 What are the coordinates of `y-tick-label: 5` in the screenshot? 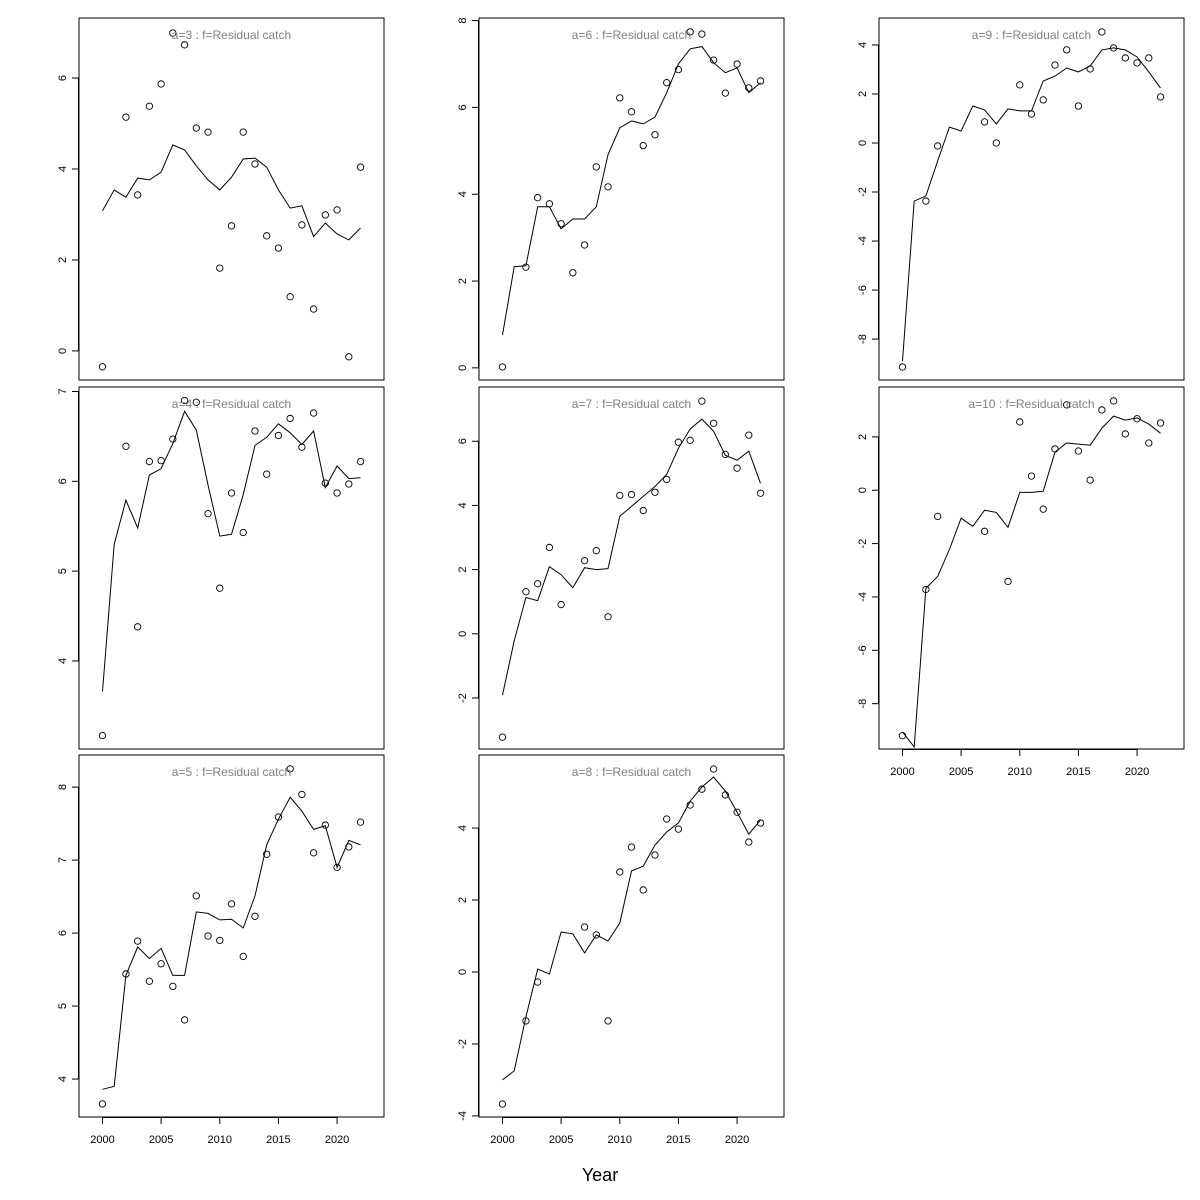 It's located at (63, 1006).